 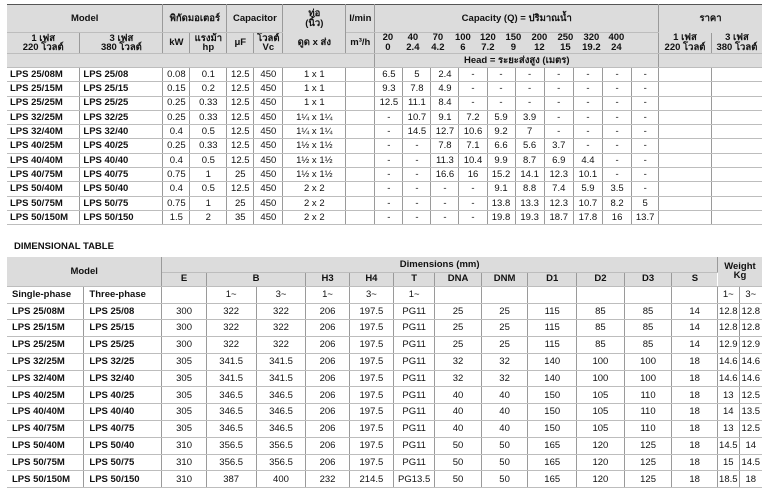 I want to click on dim-b1: 356.5, so click(x=231, y=463).